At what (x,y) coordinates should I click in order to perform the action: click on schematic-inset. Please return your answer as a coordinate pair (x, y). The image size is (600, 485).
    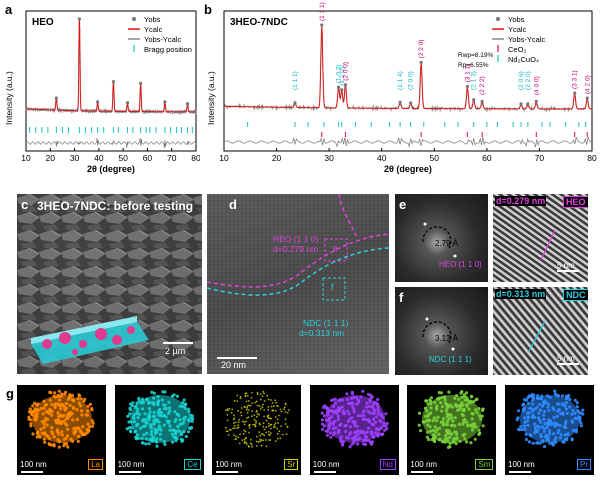
    Looking at the image, I should click on (90, 340).